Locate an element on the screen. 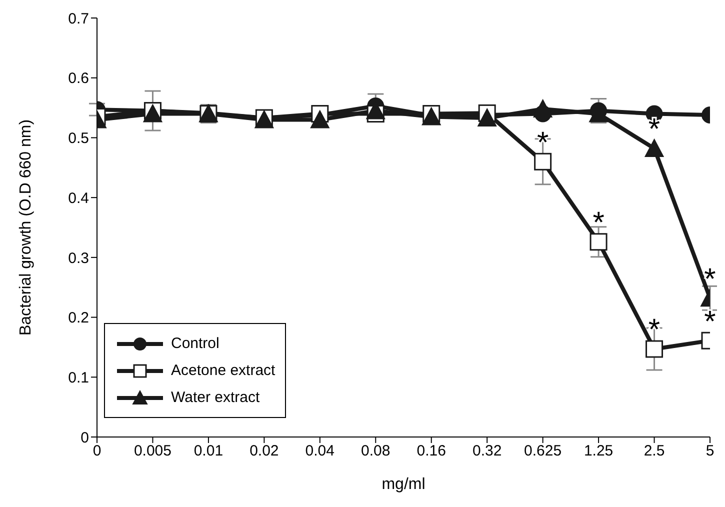 This screenshot has width=725, height=507. legend-label: Control is located at coordinates (195, 343).